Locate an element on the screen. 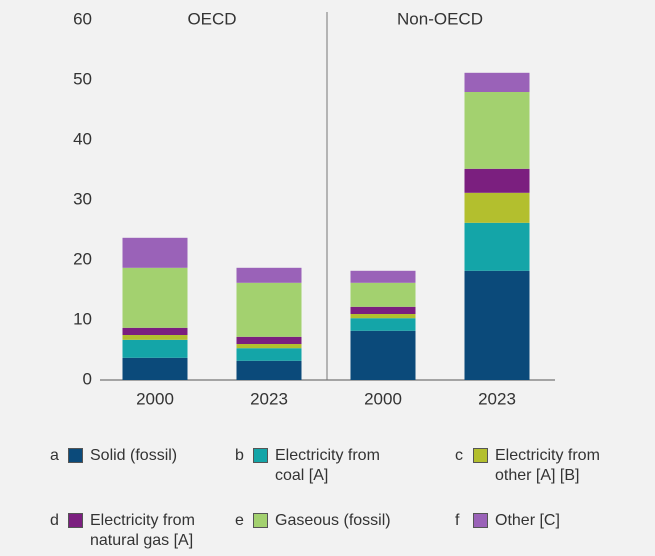  legend-label: Electricity from coal [A] is located at coordinates (327, 465).